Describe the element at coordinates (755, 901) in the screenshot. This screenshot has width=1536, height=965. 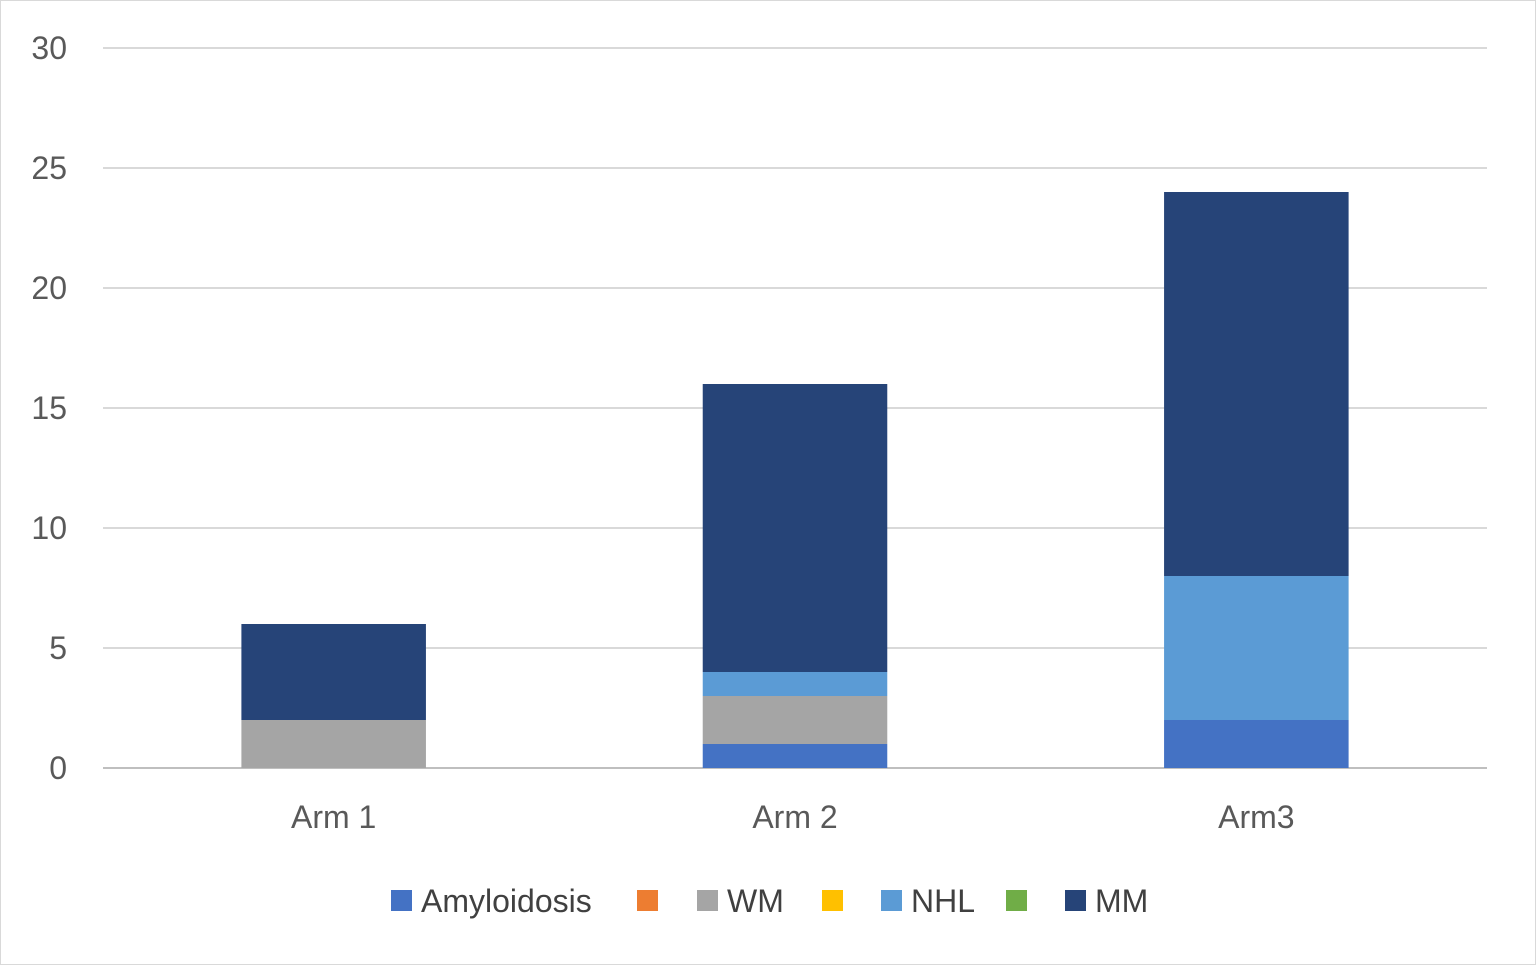
I see `legend-label: WM` at that location.